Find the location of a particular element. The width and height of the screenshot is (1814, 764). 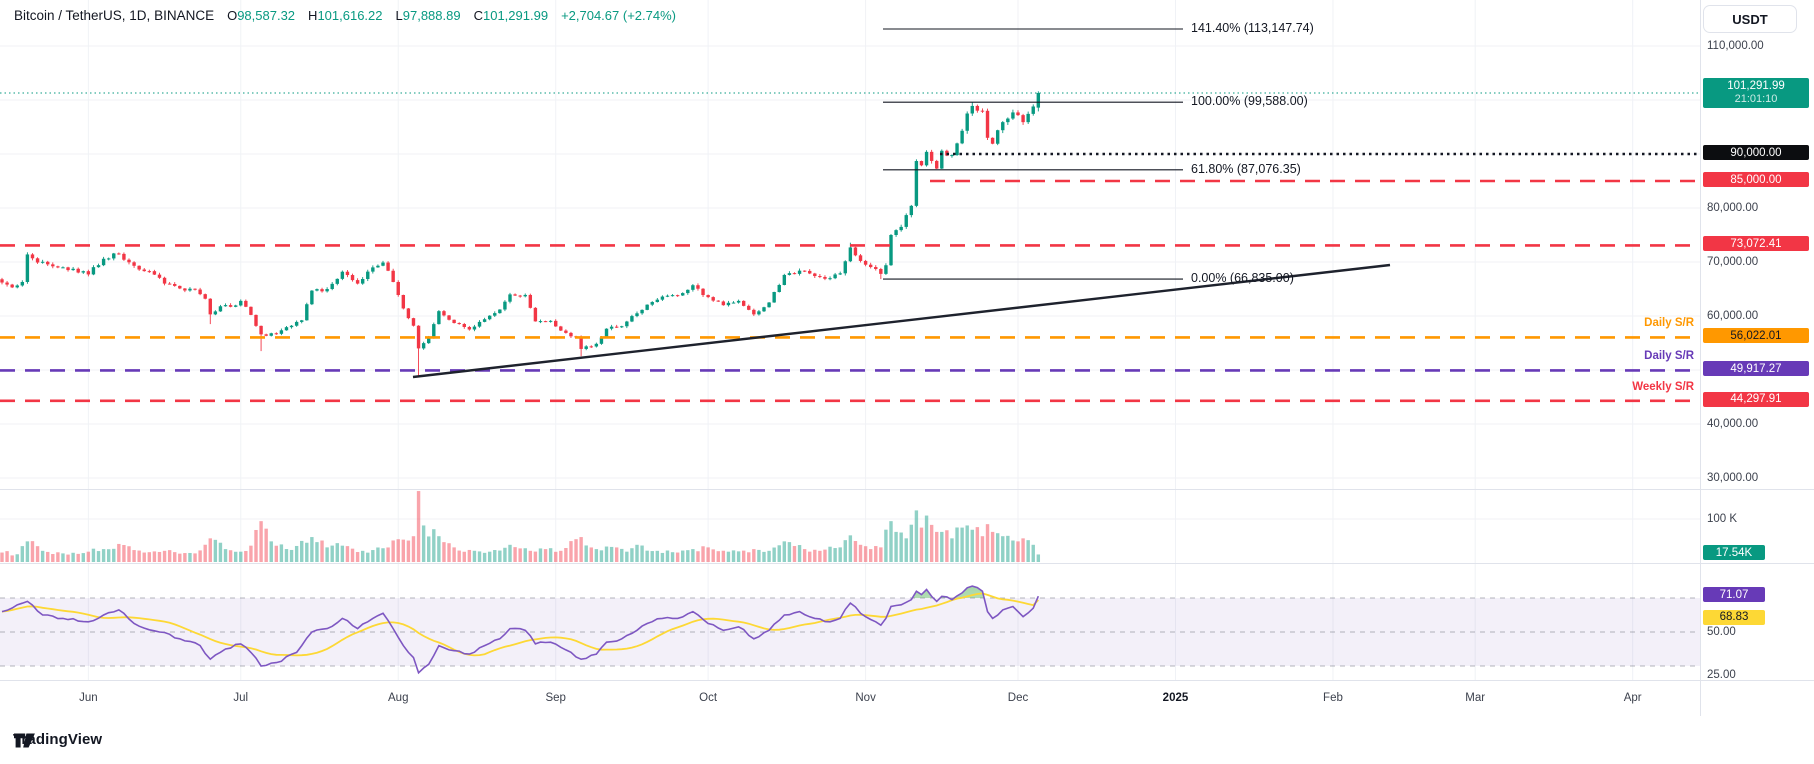

price-level-badge: 85,000.00 is located at coordinates (1756, 179).